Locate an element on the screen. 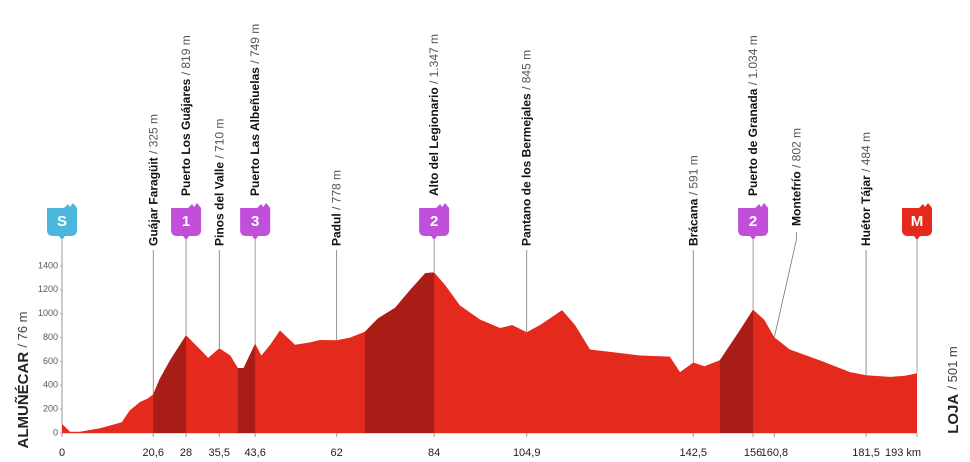  start-label: ALMUÑÉCAR / 76 m is located at coordinates (23, 380).